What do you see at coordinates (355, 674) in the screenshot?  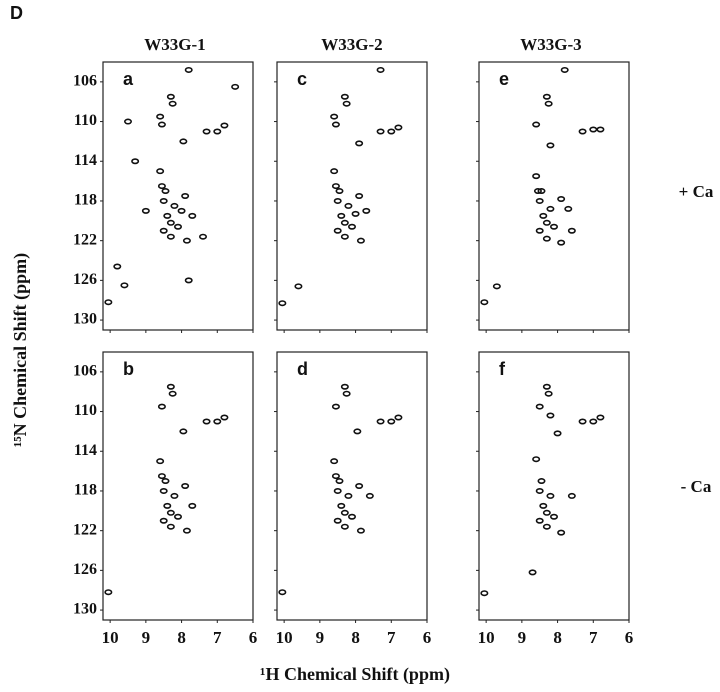 I see `x-axis-label: ¹H Chemical Shift (ppm)` at bounding box center [355, 674].